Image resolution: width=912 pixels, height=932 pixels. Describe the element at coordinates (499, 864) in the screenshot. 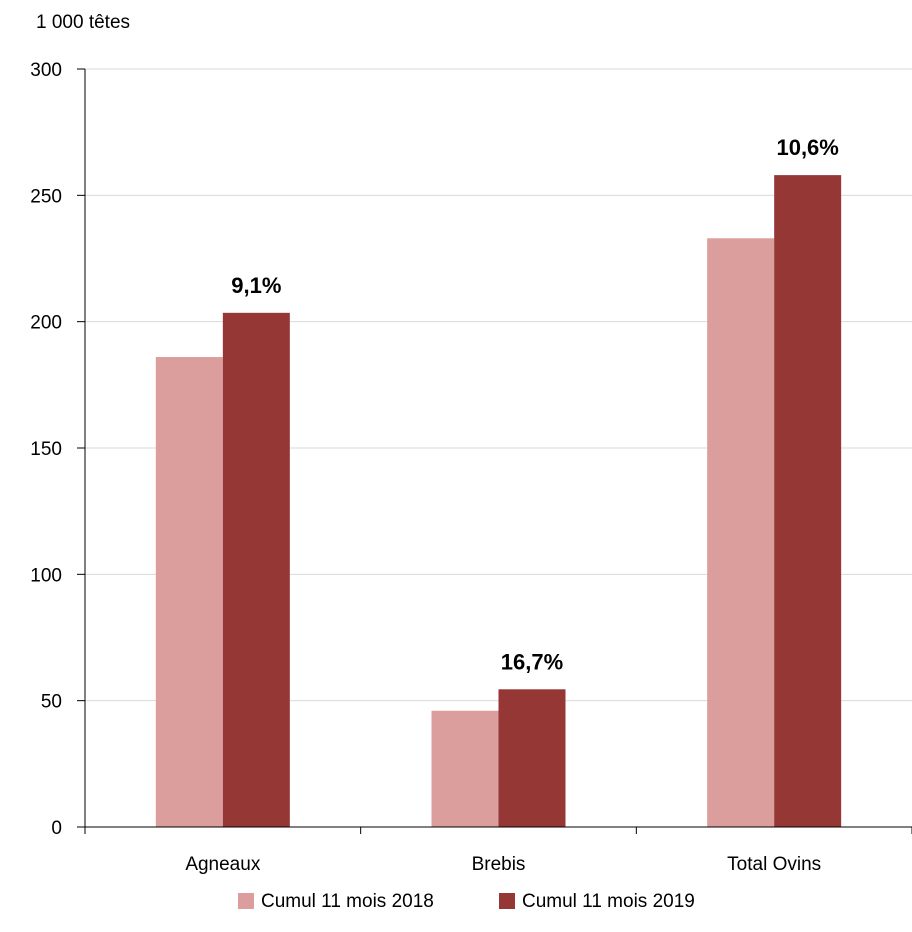

I see `x-tick-label: Brebis` at that location.